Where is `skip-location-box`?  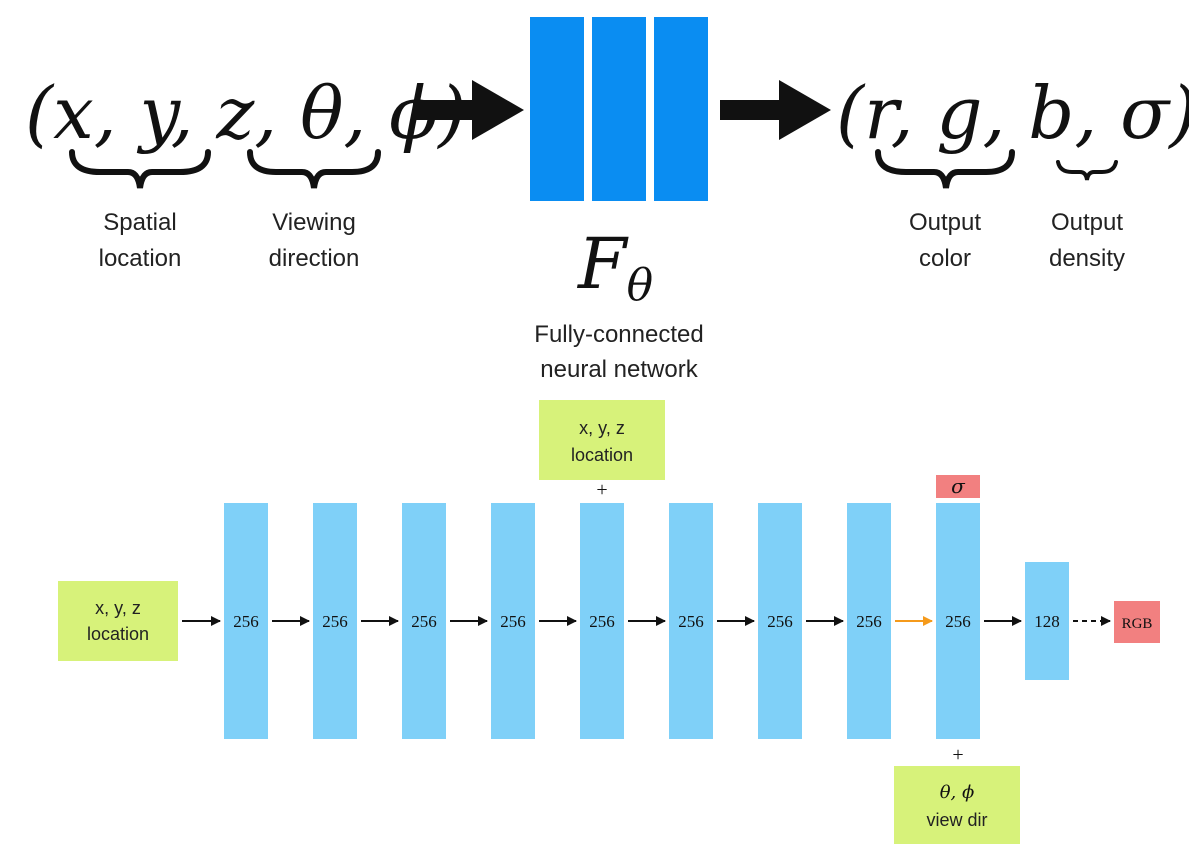
skip-location-box is located at coordinates (602, 440).